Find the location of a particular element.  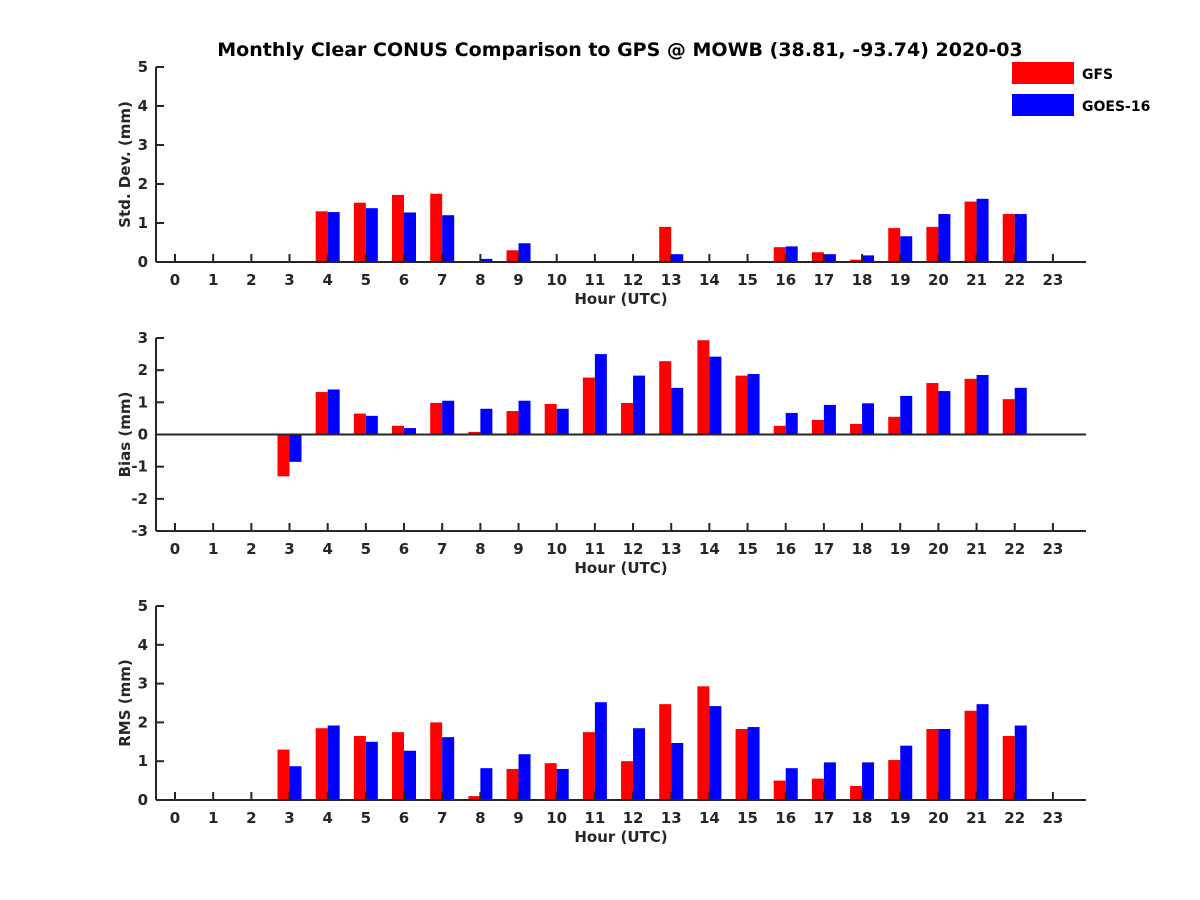

y-tick-label: 2 is located at coordinates (143, 184).